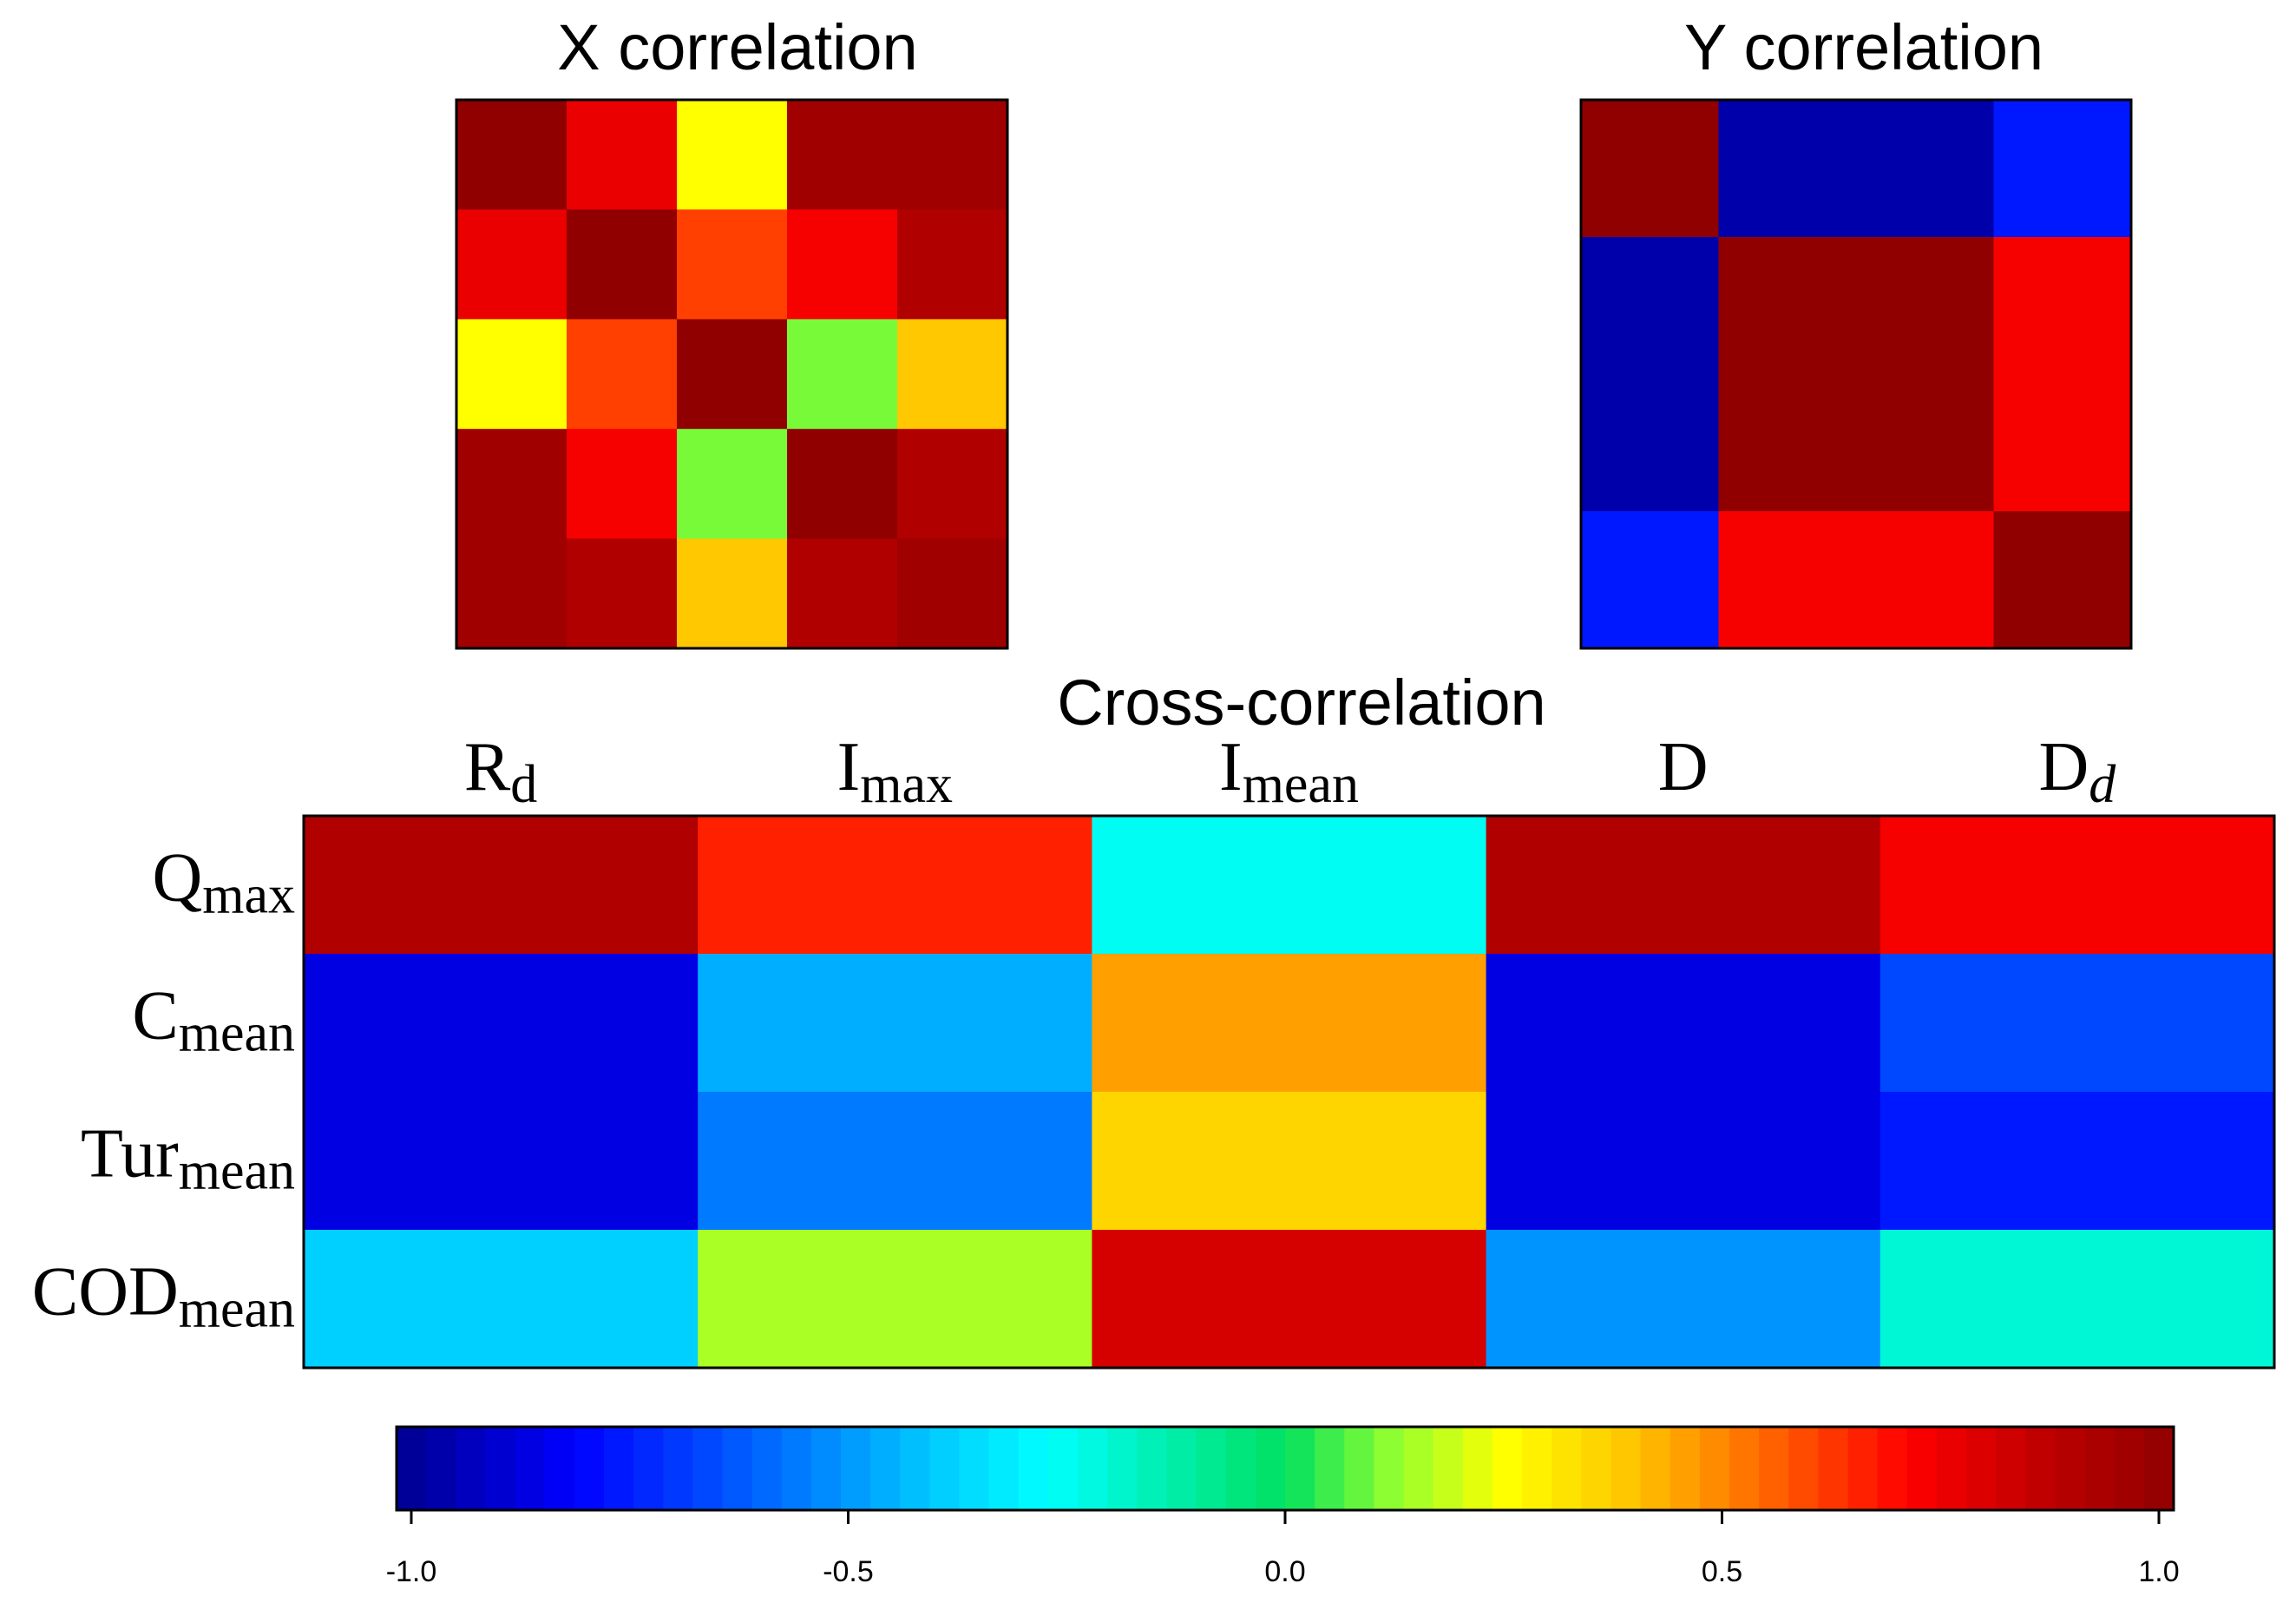 This screenshot has height=1603, width=2296. Describe the element at coordinates (155, 1016) in the screenshot. I see `row-label-base: C` at that location.